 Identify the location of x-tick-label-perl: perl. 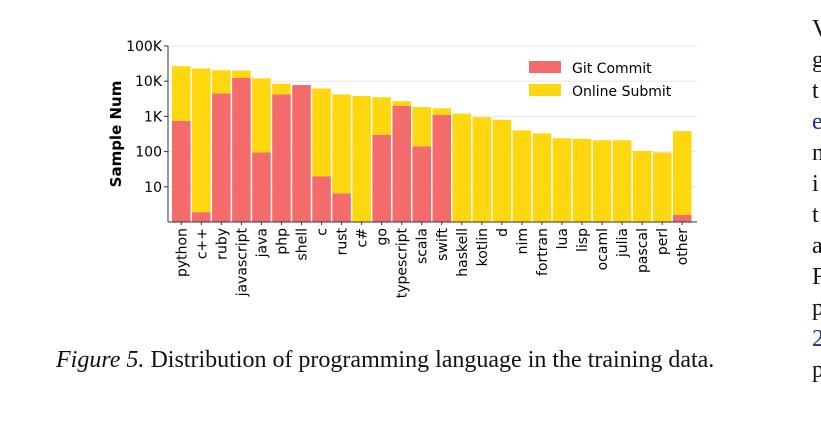
(663, 241).